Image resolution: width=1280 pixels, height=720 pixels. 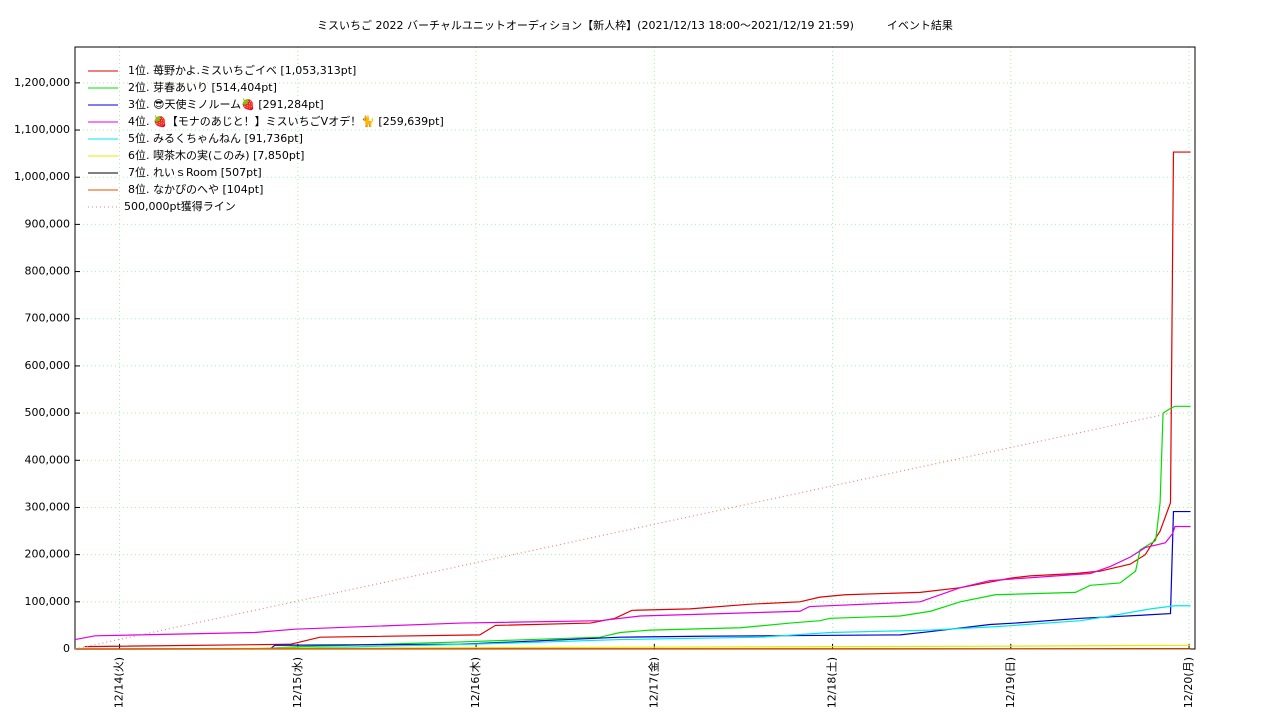 I want to click on x-tick-label: 12/19(日), so click(x=1010, y=682).